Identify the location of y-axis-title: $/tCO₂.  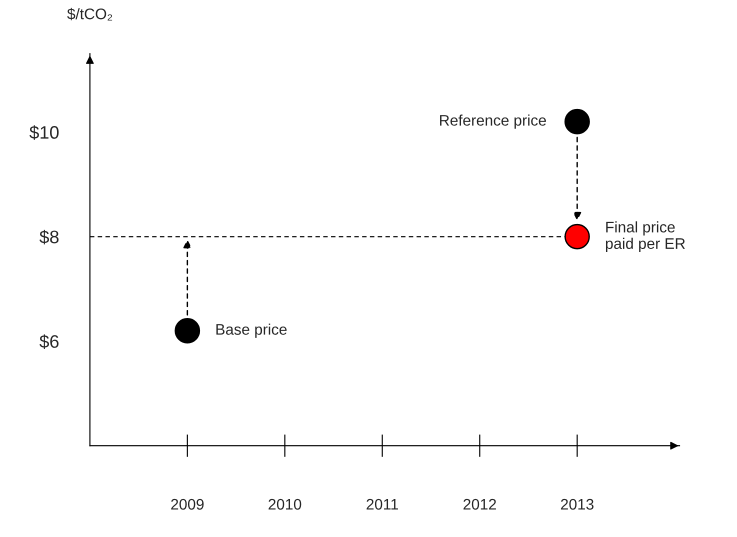
(89, 14).